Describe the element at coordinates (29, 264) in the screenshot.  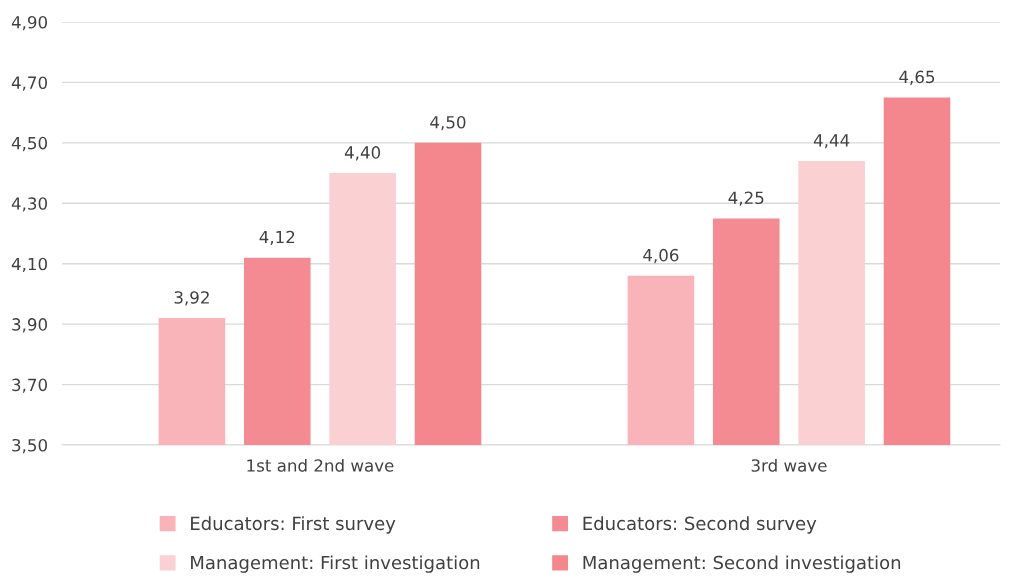
I see `y-tick-label: 4,10` at that location.